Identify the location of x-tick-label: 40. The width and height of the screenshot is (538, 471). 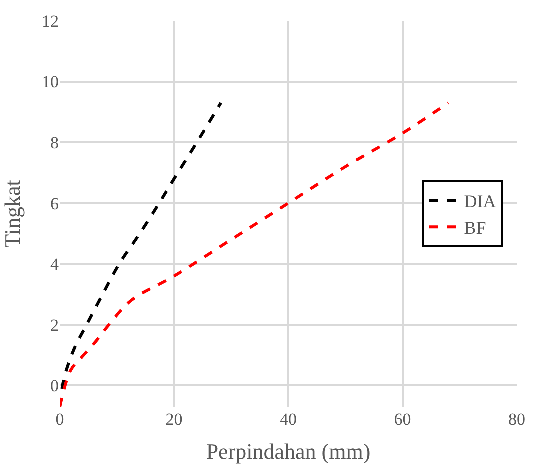
(288, 419).